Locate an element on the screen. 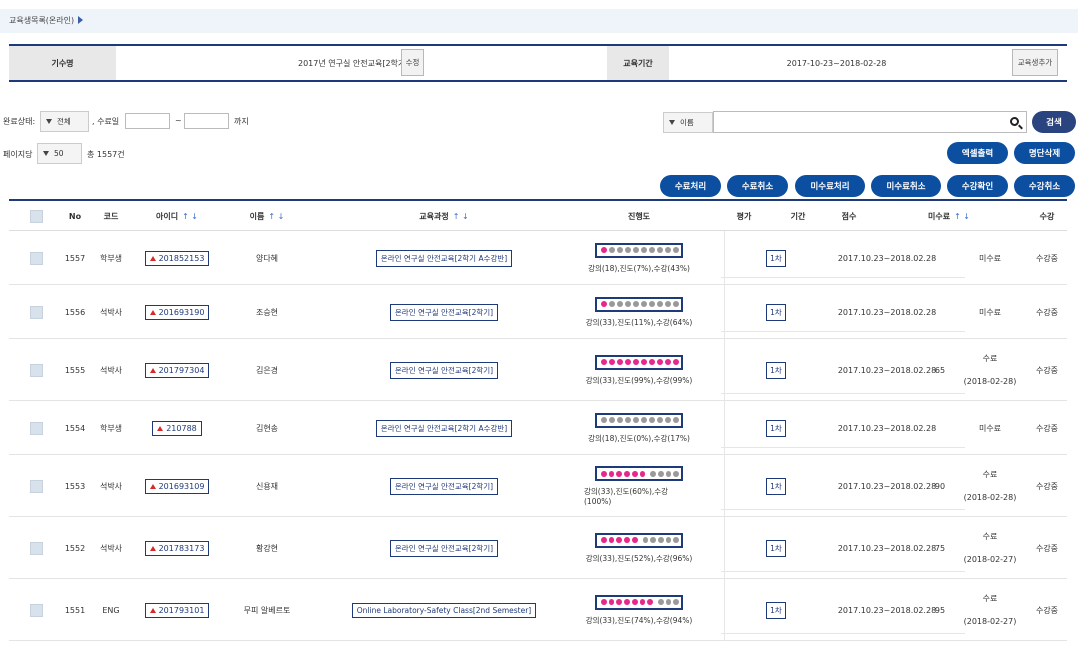 This screenshot has height=657, width=1078. delete-list-button: 명단삭제 is located at coordinates (1044, 153).